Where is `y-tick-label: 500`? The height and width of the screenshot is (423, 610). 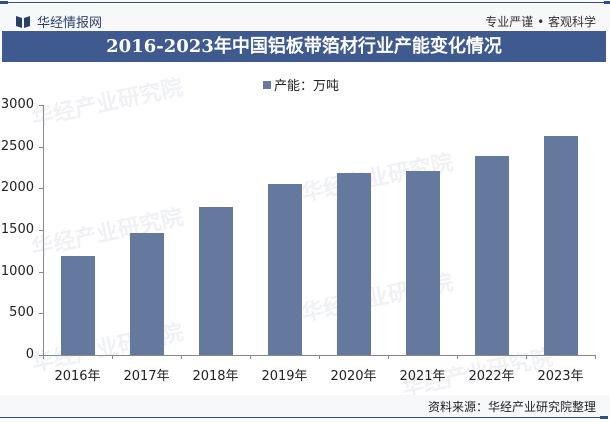
y-tick-label: 500 is located at coordinates (21, 313).